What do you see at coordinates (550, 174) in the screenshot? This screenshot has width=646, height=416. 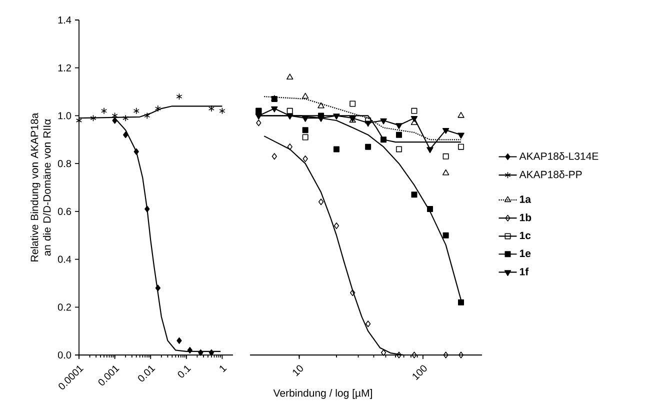 I see `legend-label: AKAP18δ-PP` at bounding box center [550, 174].